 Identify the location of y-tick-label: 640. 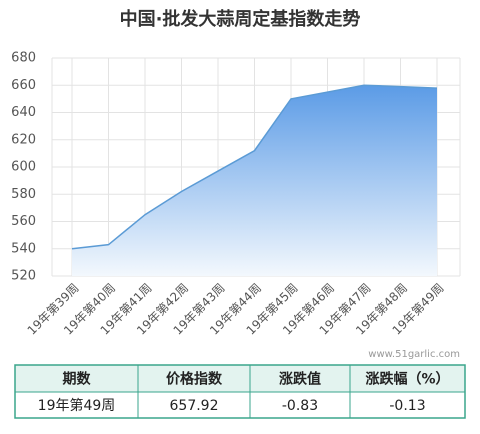
(23, 112).